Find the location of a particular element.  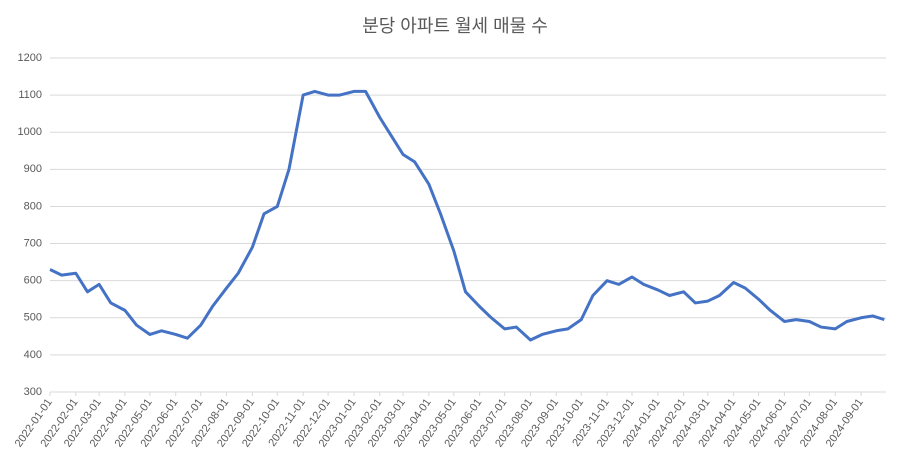

y-tick-label: 1200 is located at coordinates (30, 58).